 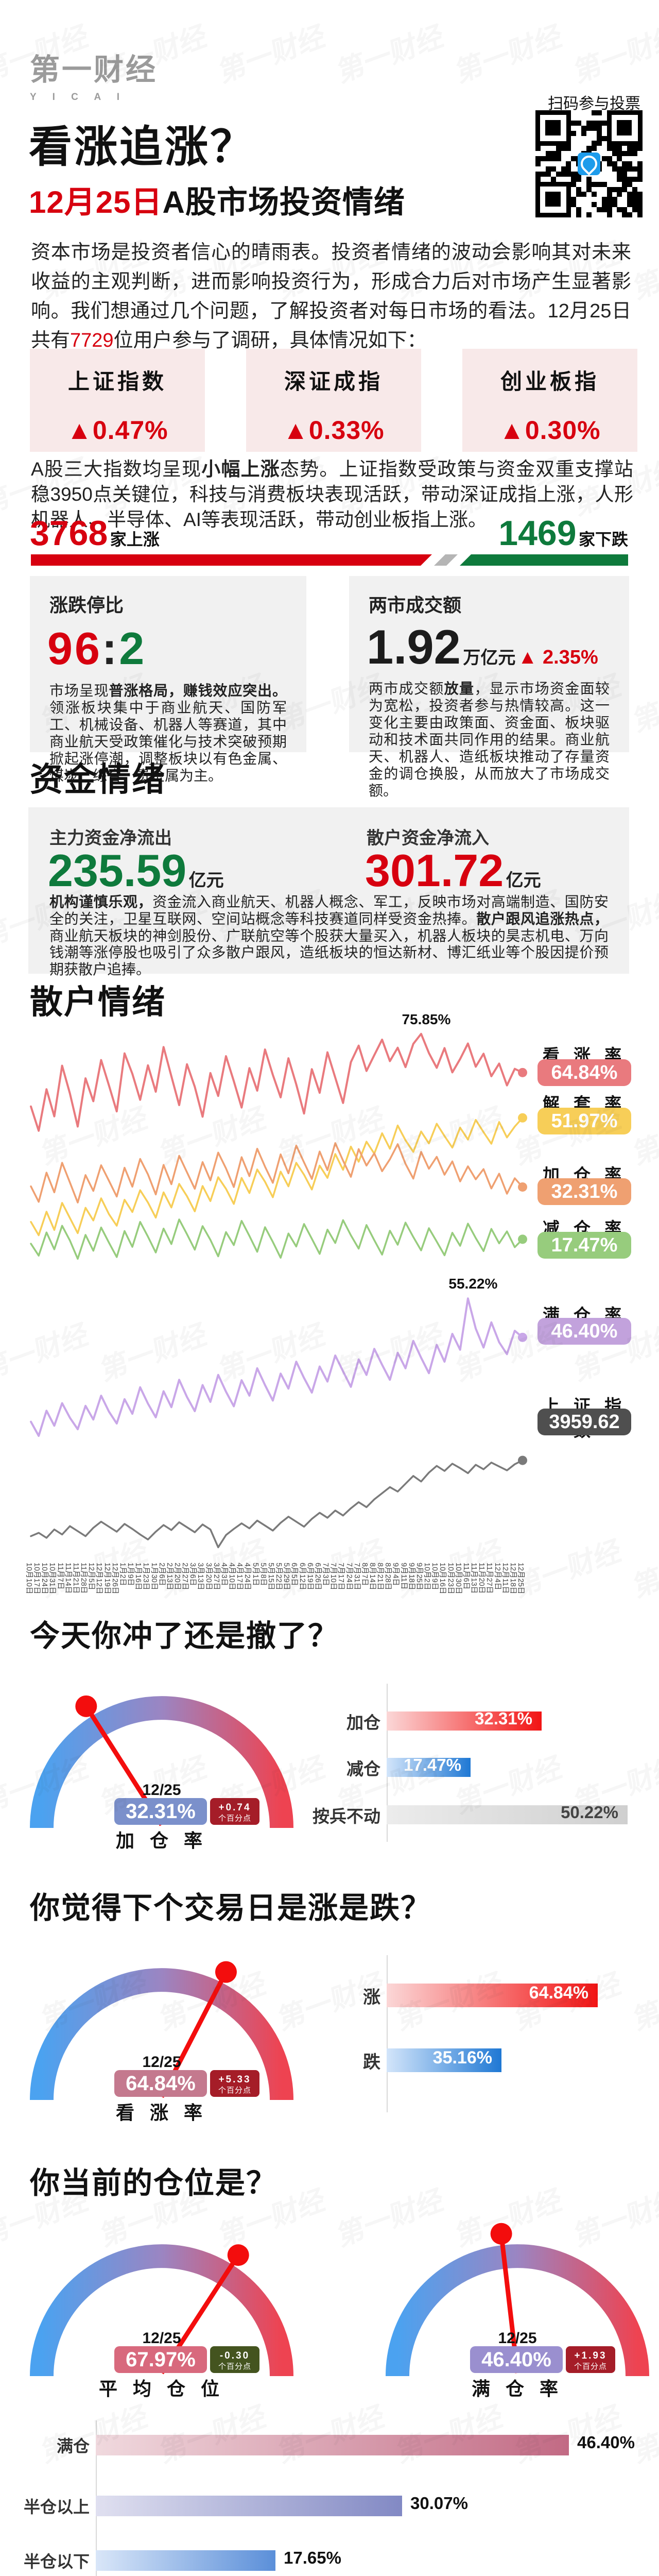 I want to click on bar-value: 50.22%, so click(x=590, y=1812).